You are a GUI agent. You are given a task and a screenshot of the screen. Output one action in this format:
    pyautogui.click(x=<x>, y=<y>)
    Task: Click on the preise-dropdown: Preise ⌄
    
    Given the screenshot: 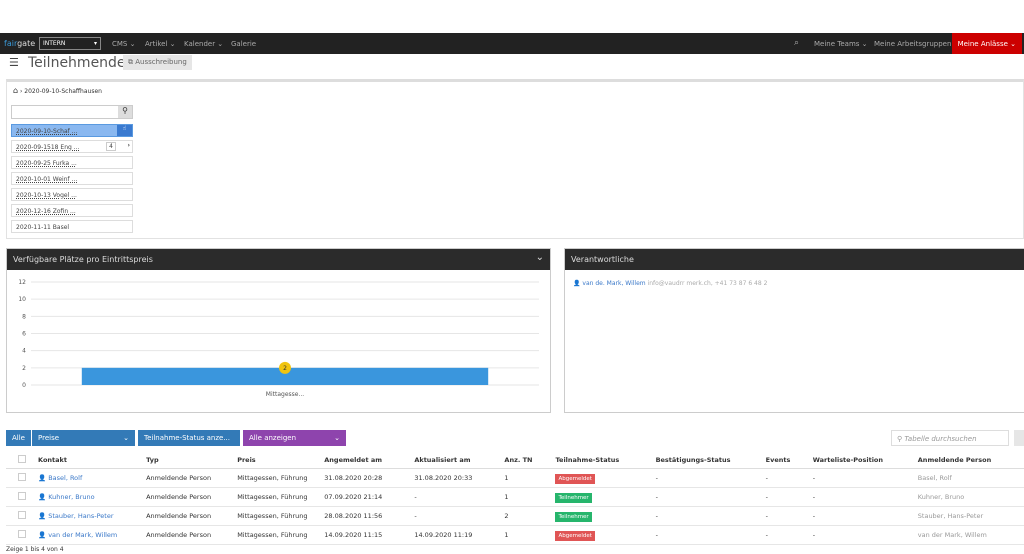 What is the action you would take?
    pyautogui.click(x=83, y=438)
    